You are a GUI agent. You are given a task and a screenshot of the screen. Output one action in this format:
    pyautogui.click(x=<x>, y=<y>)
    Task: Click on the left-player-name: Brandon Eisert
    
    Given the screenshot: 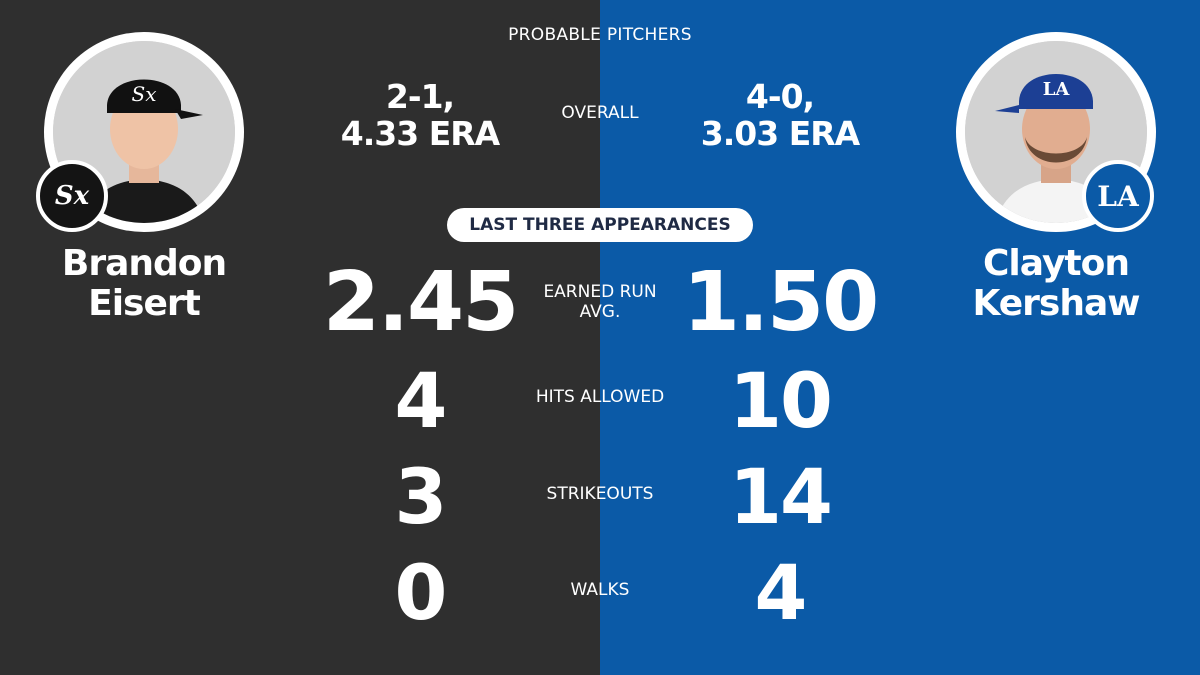 What is the action you would take?
    pyautogui.click(x=144, y=284)
    